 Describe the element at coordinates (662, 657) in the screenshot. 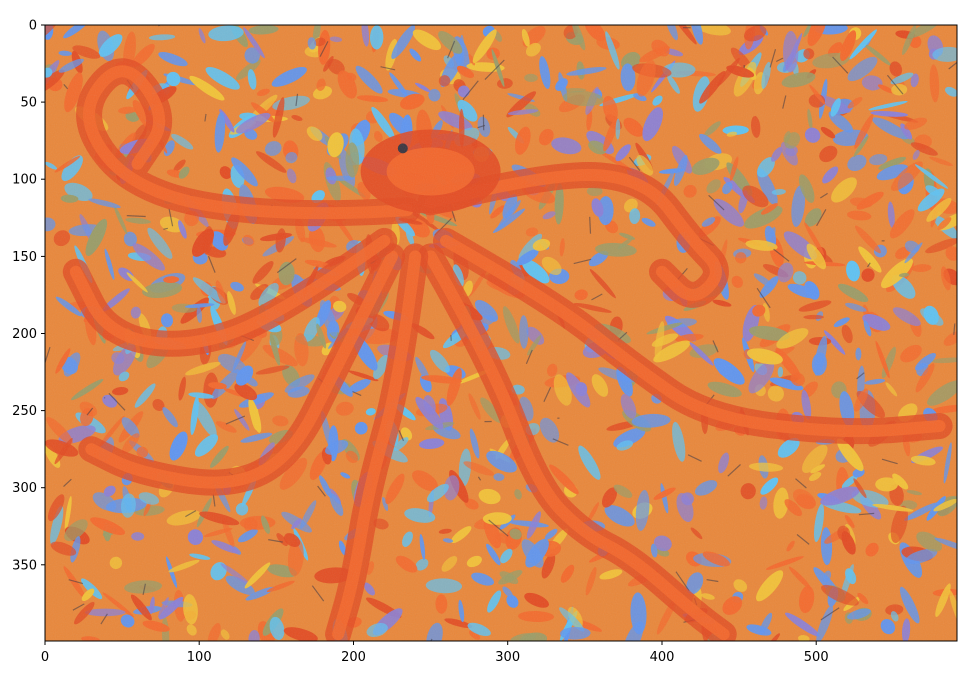

I see `x-tick-label: 400` at that location.